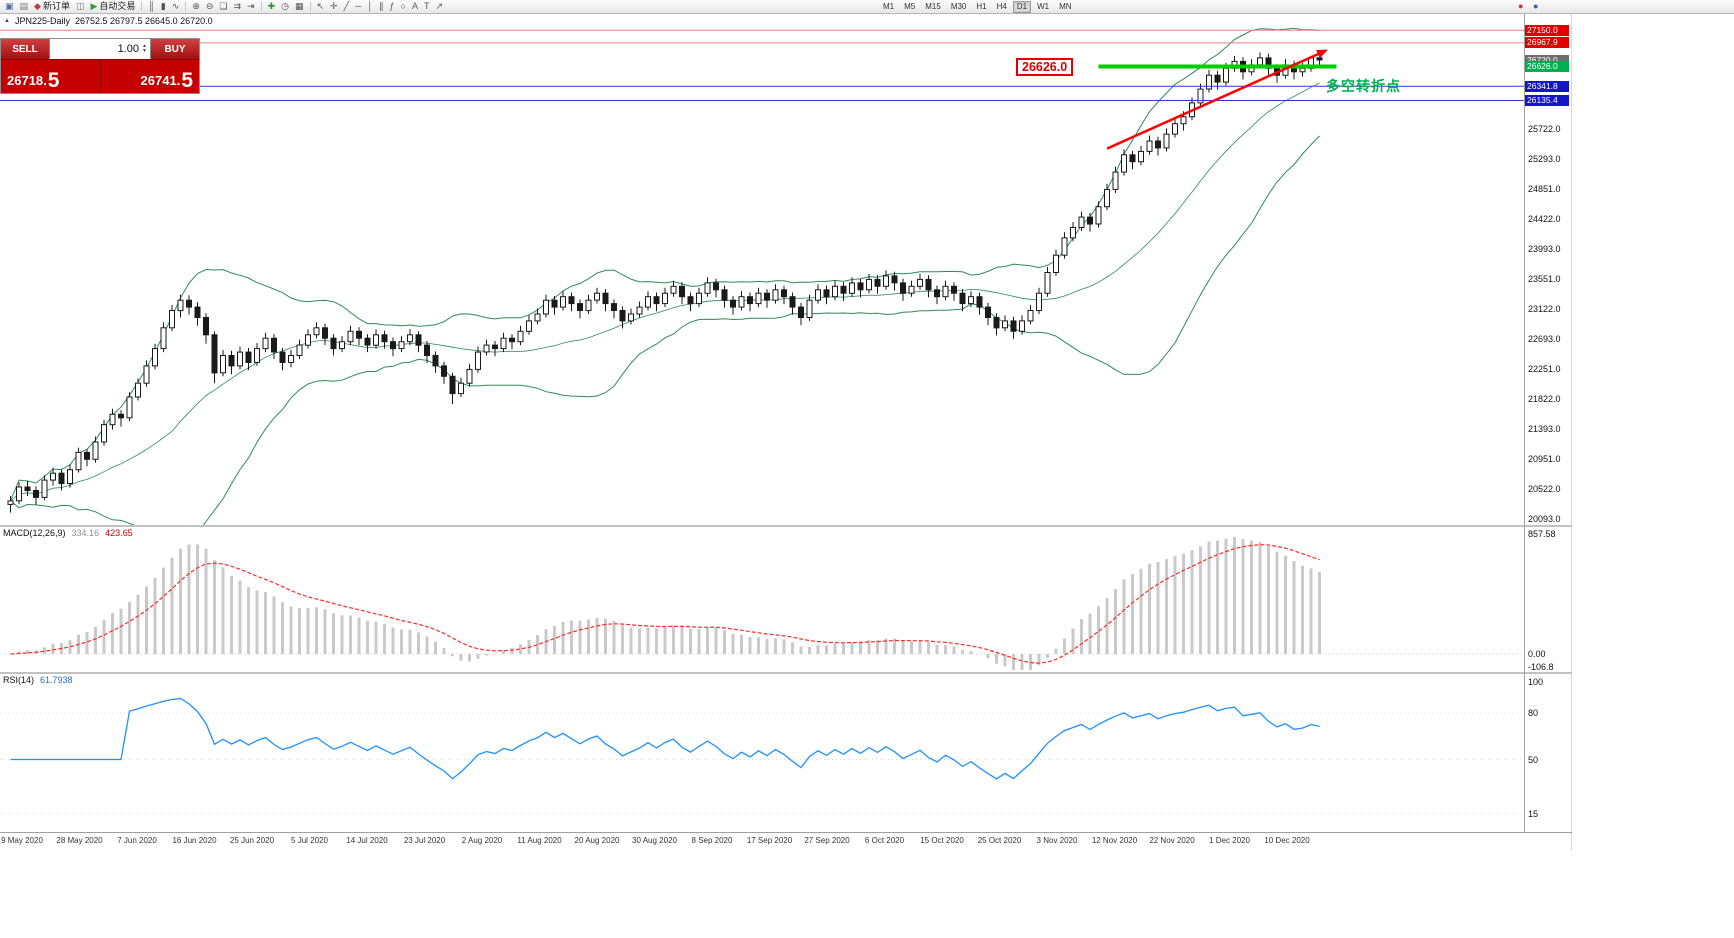  What do you see at coordinates (1022, 6) in the screenshot?
I see `timeframe-d1-button: D1` at bounding box center [1022, 6].